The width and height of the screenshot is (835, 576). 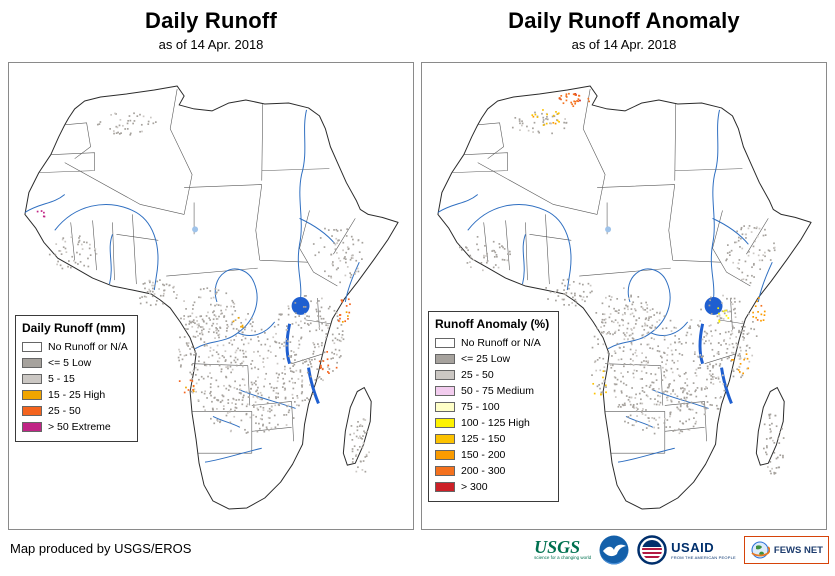 What do you see at coordinates (70, 363) in the screenshot?
I see `legend-label: <= 5 Low` at bounding box center [70, 363].